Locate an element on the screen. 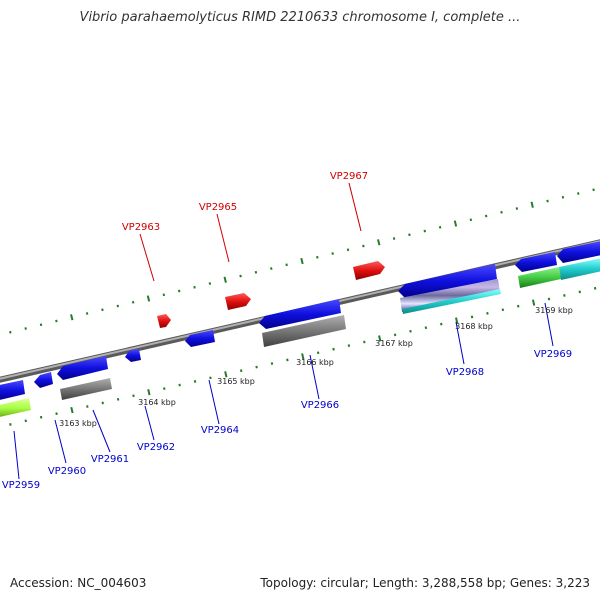 Image resolution: width=600 pixels, height=600 pixels. gene-label-VP2964: VP2964 is located at coordinates (220, 430).